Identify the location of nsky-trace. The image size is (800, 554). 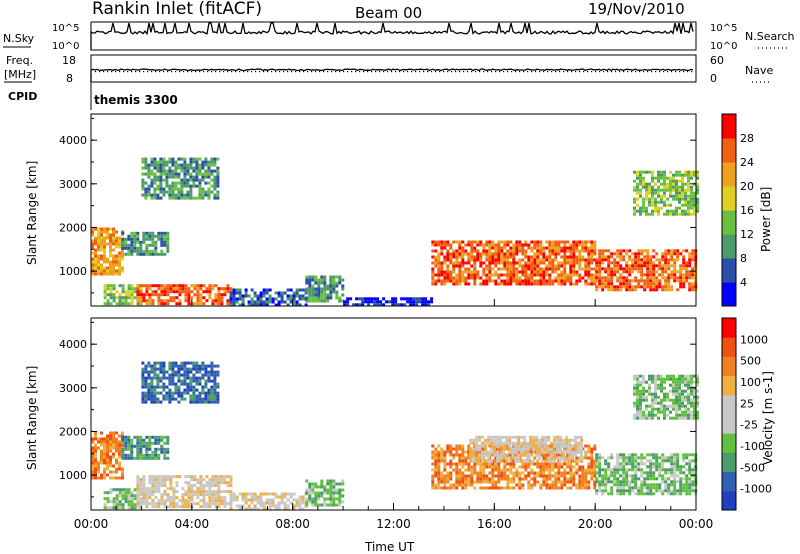
(392, 36).